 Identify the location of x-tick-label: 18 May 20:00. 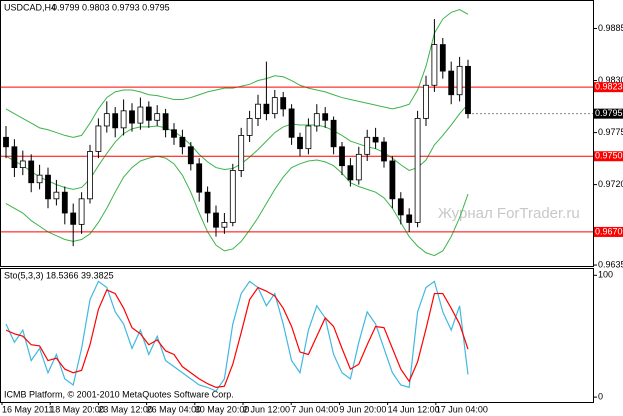
(77, 409).